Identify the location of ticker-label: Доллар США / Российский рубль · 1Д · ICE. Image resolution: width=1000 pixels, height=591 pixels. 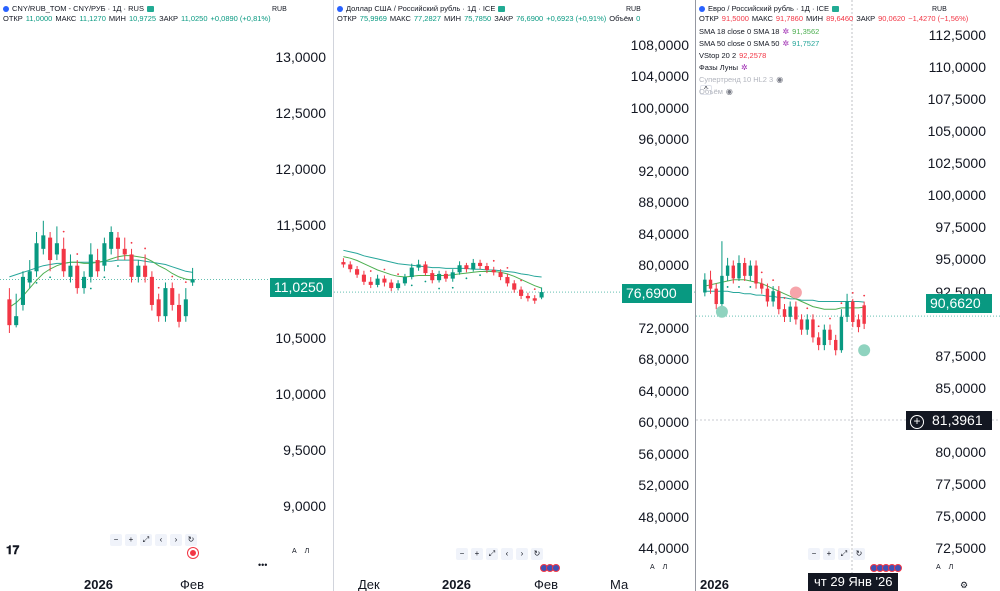
(421, 8).